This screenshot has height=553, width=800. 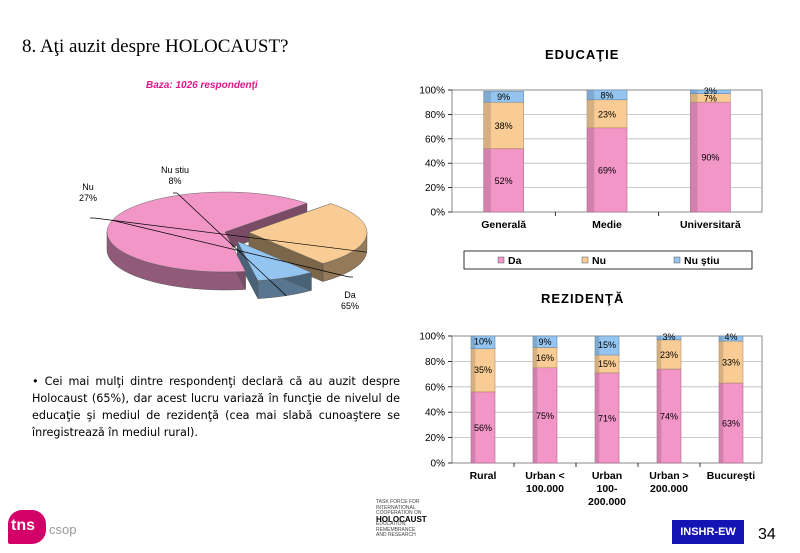 What do you see at coordinates (607, 418) in the screenshot?
I see `bar-value-label: 71%` at bounding box center [607, 418].